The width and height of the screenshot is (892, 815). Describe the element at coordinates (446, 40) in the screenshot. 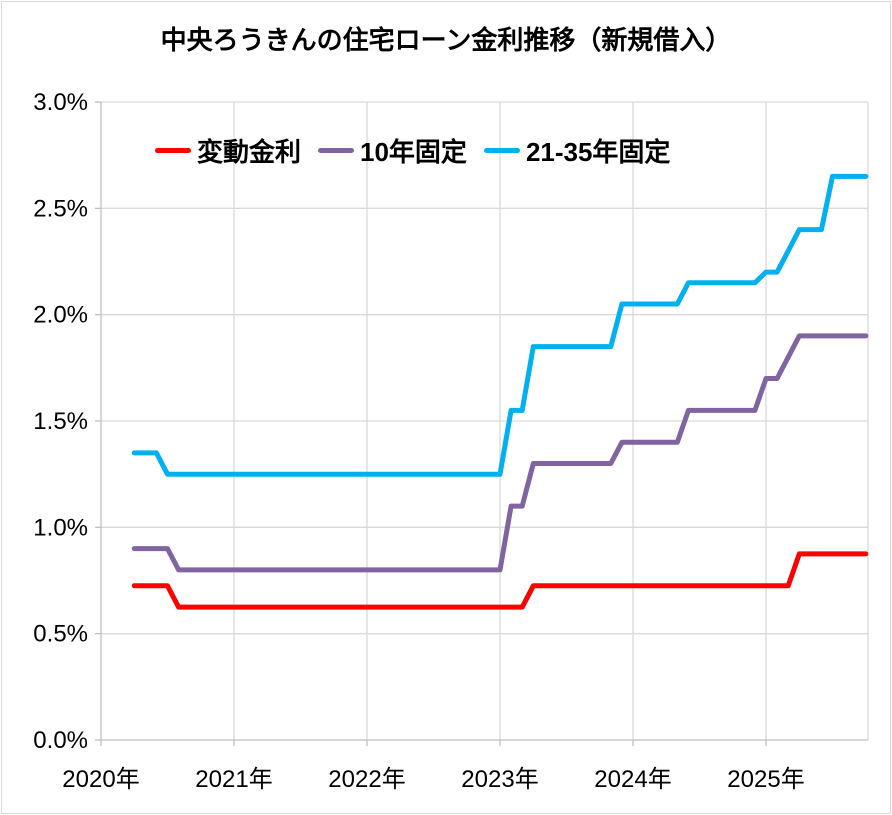

I see `chart-title: 中央ろうきんの住宅ローン金利推移（新規借入）` at that location.